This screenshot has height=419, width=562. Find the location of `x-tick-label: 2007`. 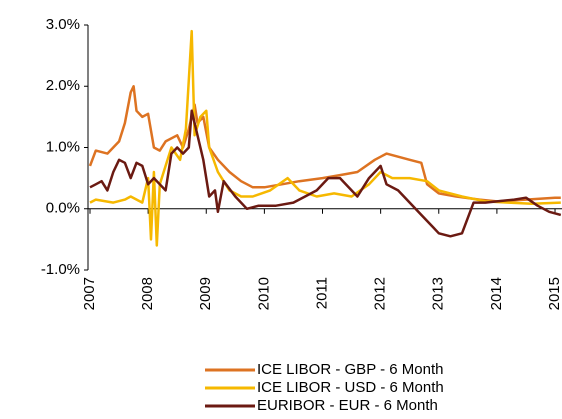

x-tick-label: 2007 is located at coordinates (89, 293).